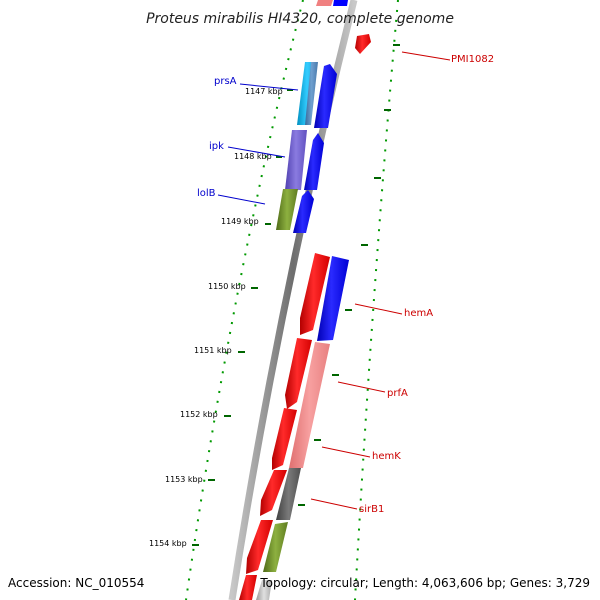 The height and width of the screenshot is (600, 600). I want to click on leader-PMI1082, so click(426, 56).